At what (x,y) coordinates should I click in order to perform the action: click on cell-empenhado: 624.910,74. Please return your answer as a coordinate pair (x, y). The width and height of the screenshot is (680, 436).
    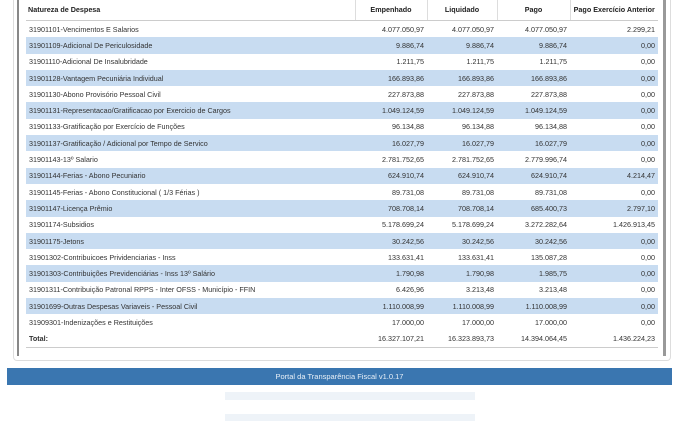
    Looking at the image, I should click on (391, 175).